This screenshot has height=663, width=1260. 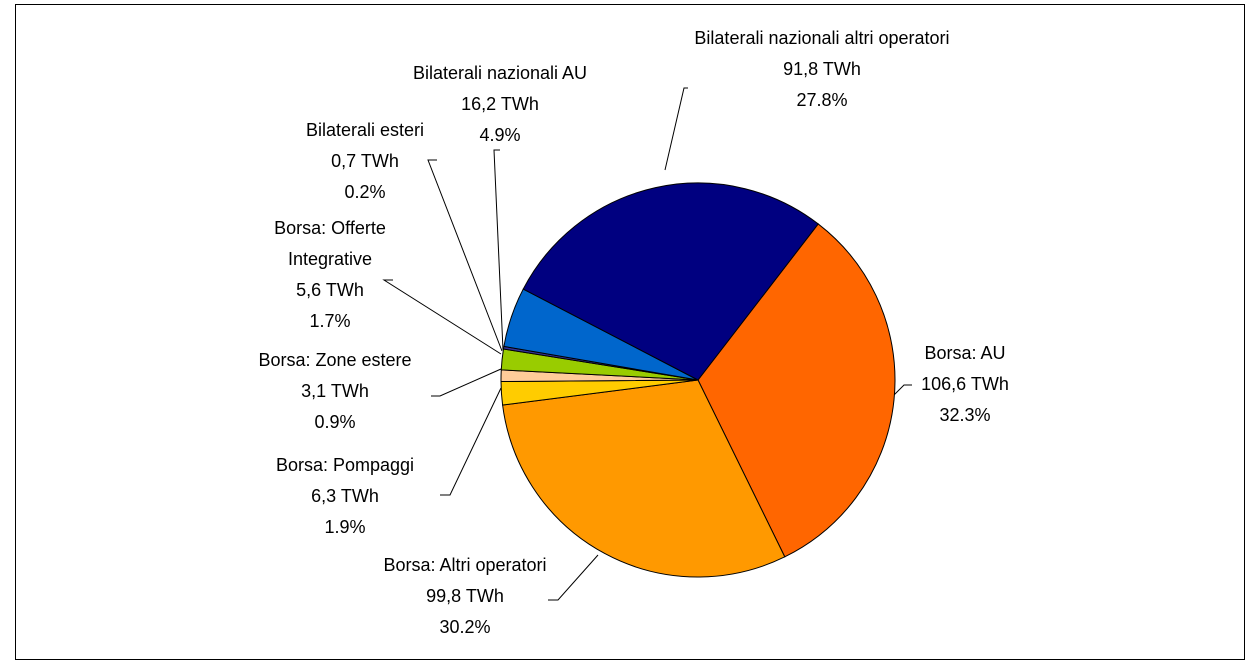 I want to click on slice-value: 91,8 TWh, so click(x=822, y=69).